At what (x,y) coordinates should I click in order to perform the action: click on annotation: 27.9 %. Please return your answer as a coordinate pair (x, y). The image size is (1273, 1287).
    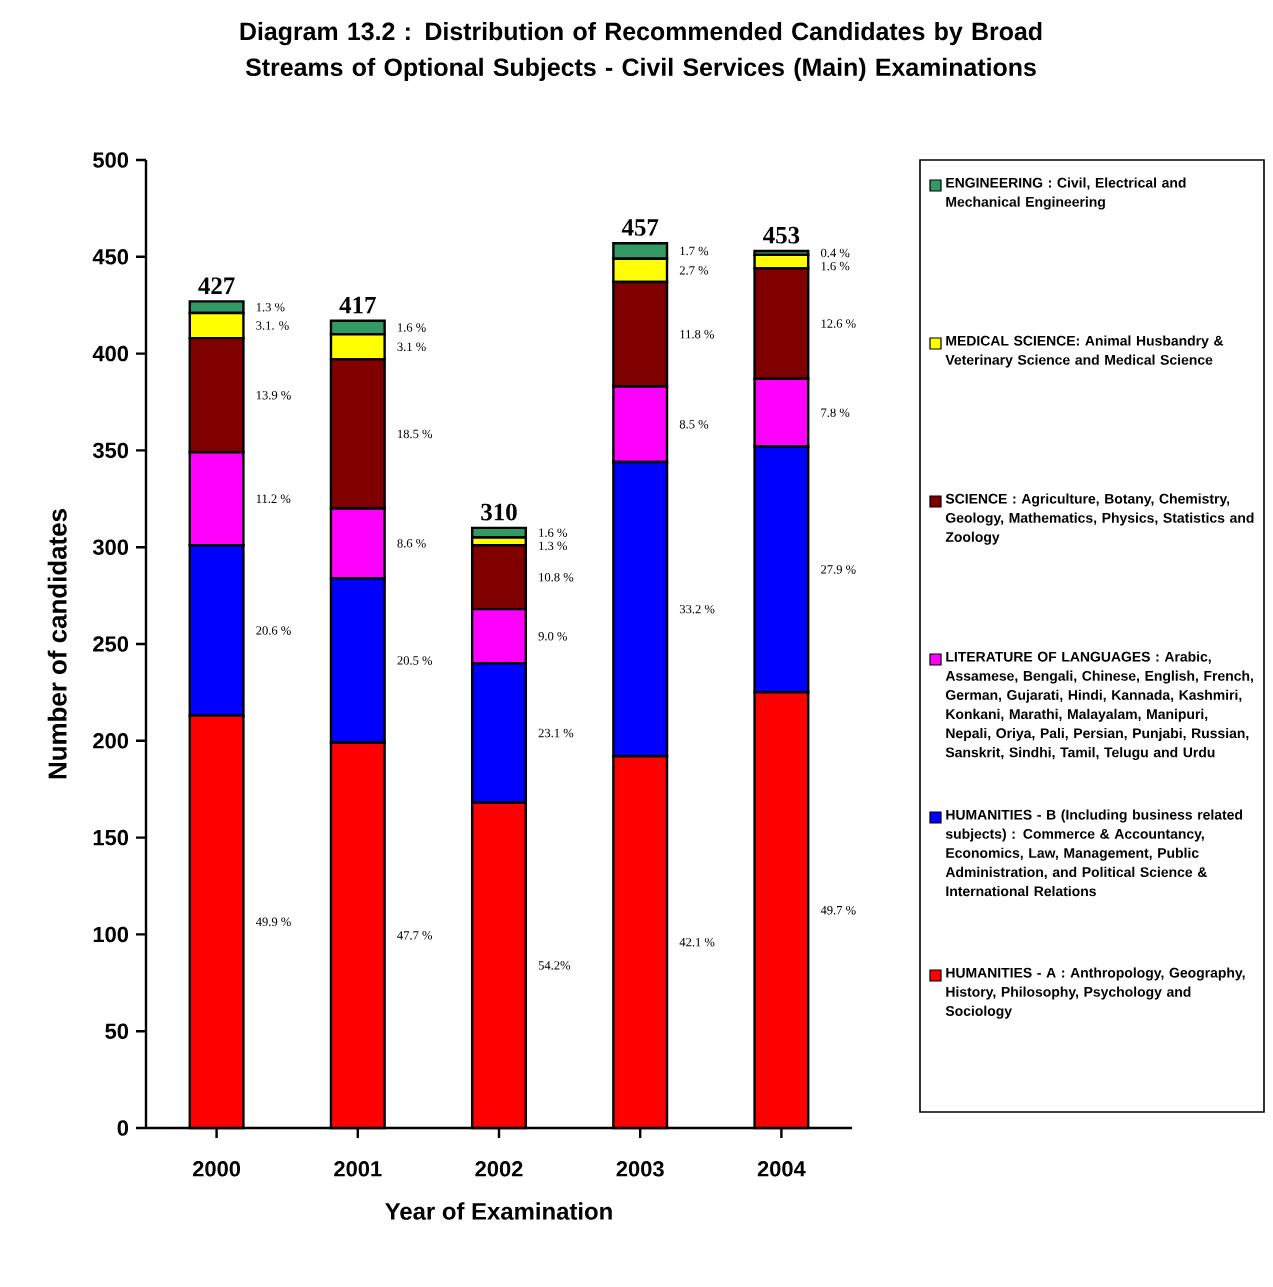
    Looking at the image, I should click on (838, 569).